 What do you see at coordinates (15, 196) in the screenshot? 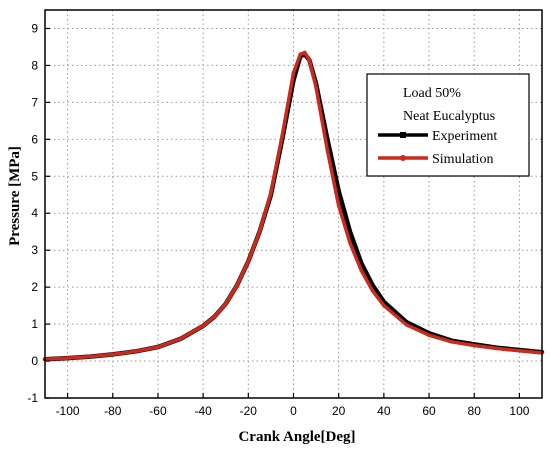
I see `y-axis-title: Pressure [MPa]` at bounding box center [15, 196].